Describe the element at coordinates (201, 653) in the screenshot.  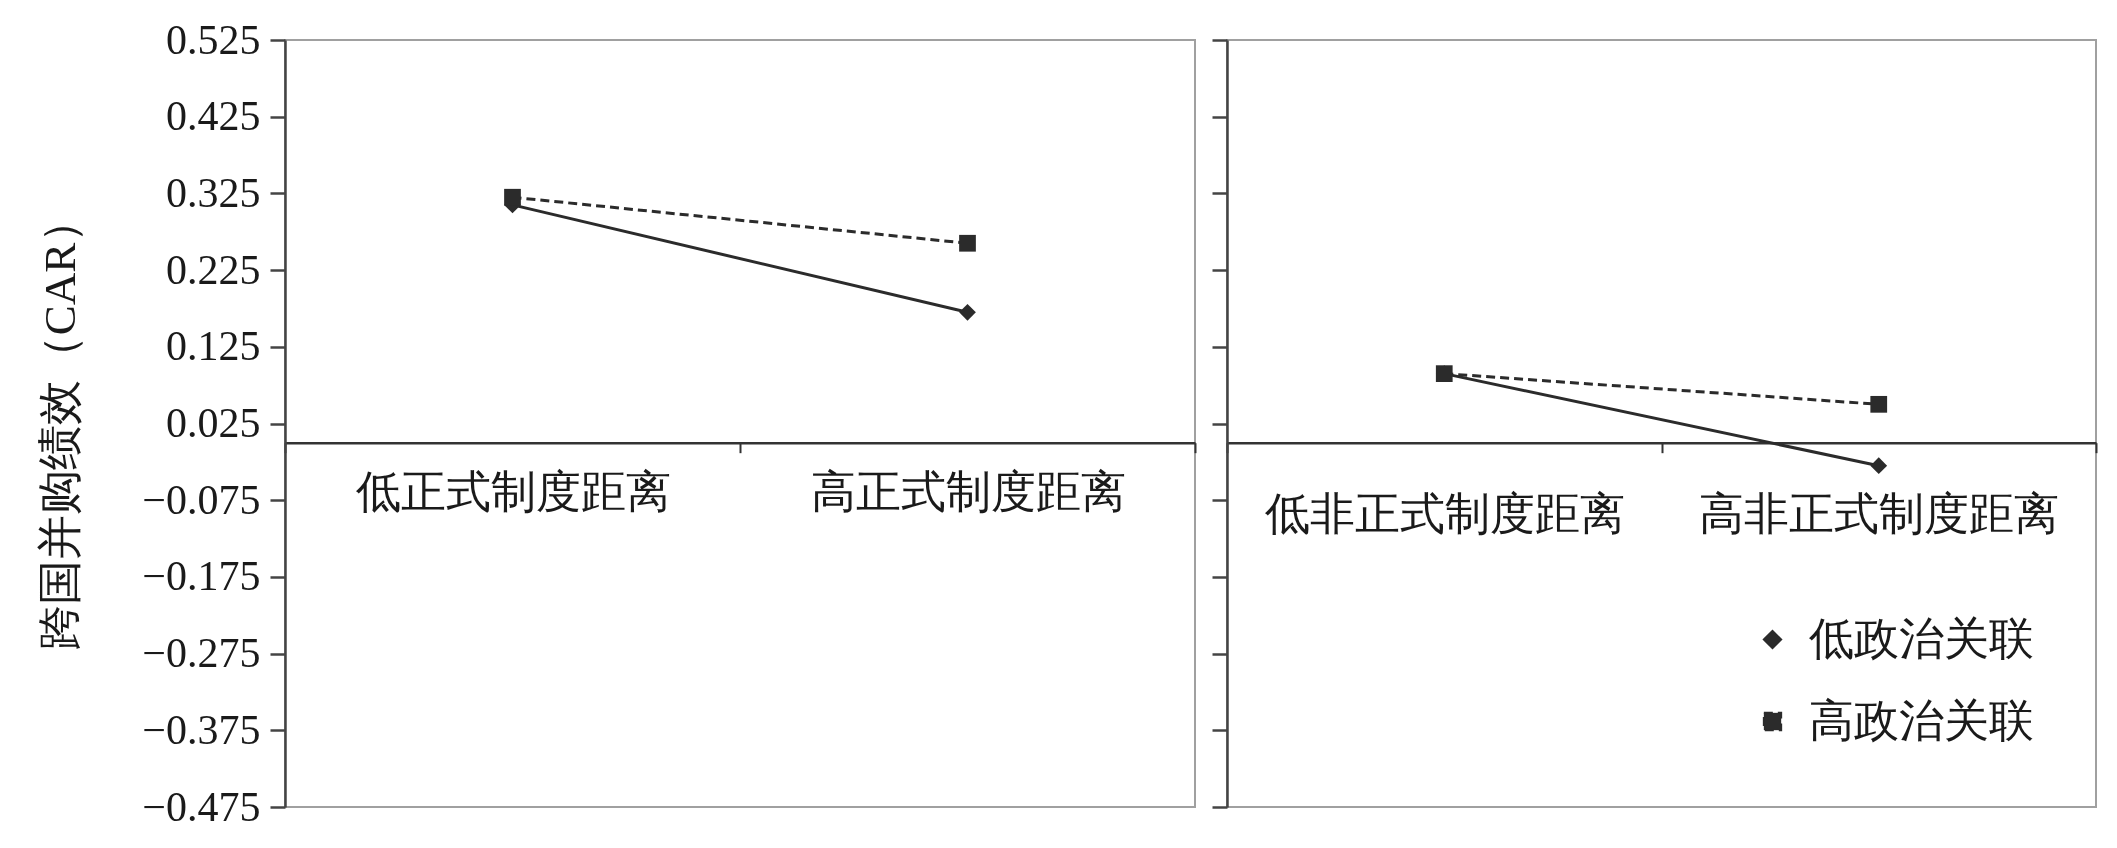
I see `y-tick-label: −0.275` at that location.